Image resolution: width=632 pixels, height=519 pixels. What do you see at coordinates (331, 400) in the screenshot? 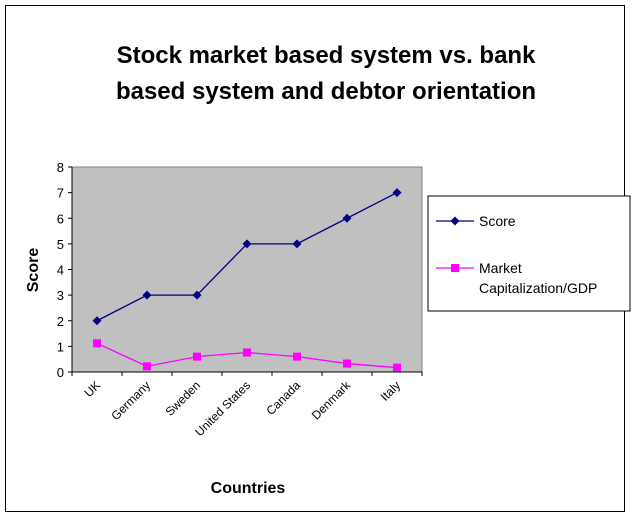
I see `x-tick-label: Denmark` at bounding box center [331, 400].